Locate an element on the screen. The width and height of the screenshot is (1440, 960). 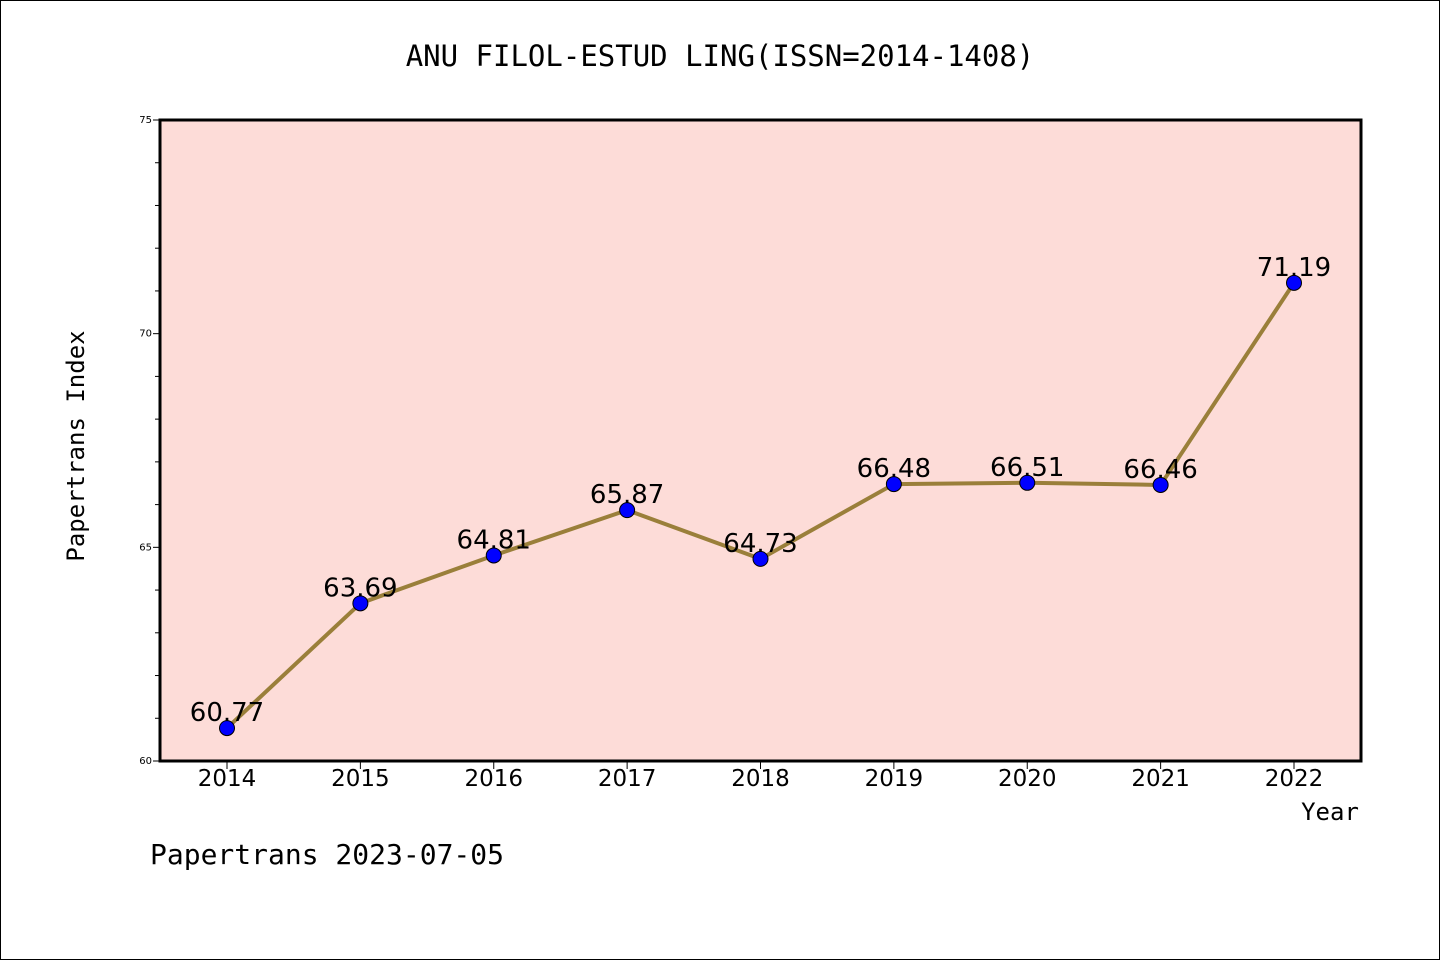
x-tick-label: 2015 is located at coordinates (360, 779).